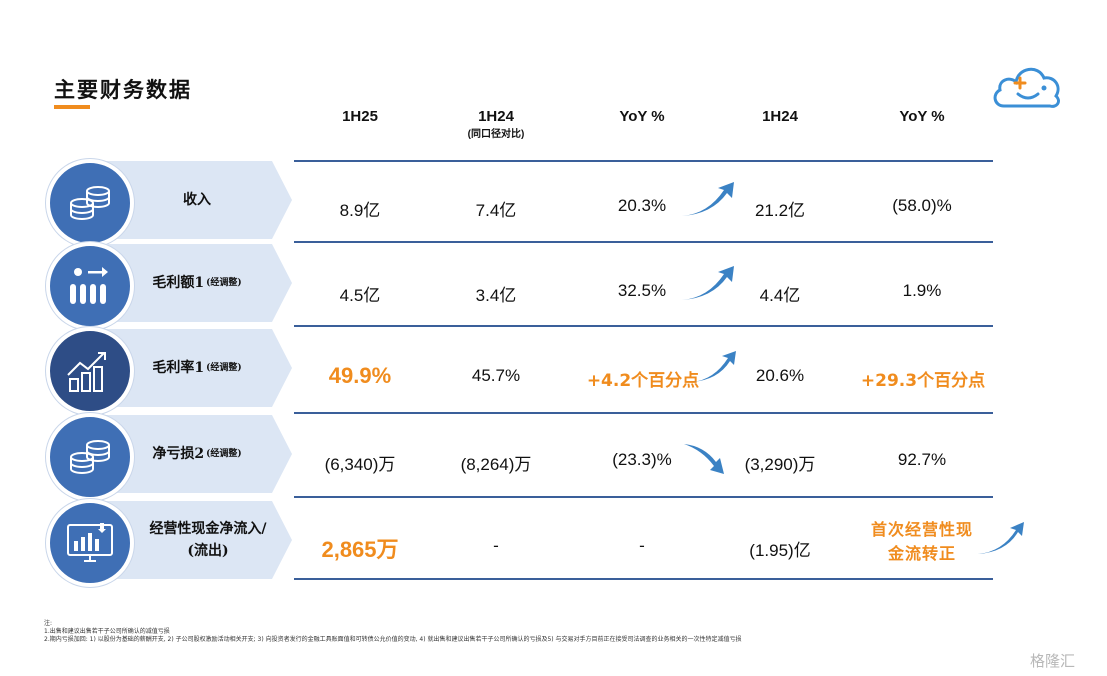 This screenshot has width=1107, height=676. I want to click on cell-gp-yoy: 32.5%, so click(642, 290).